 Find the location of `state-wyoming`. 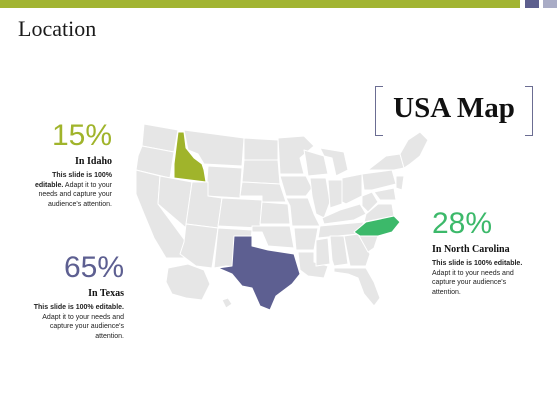

state-wyoming is located at coordinates (224, 182).